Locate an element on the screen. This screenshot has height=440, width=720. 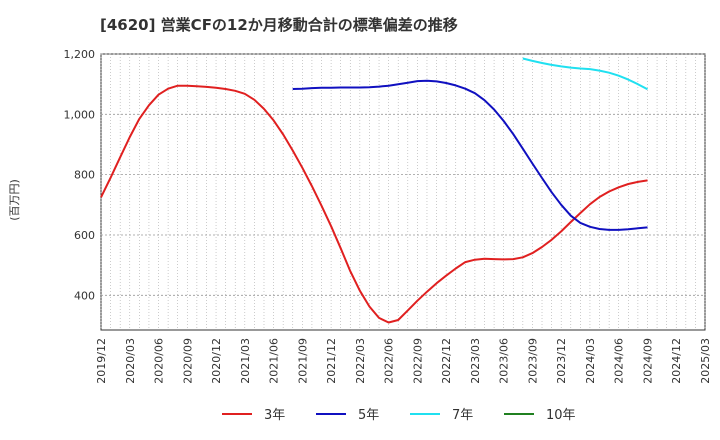
x-tick-label: 2022/12 is located at coordinates (446, 361).